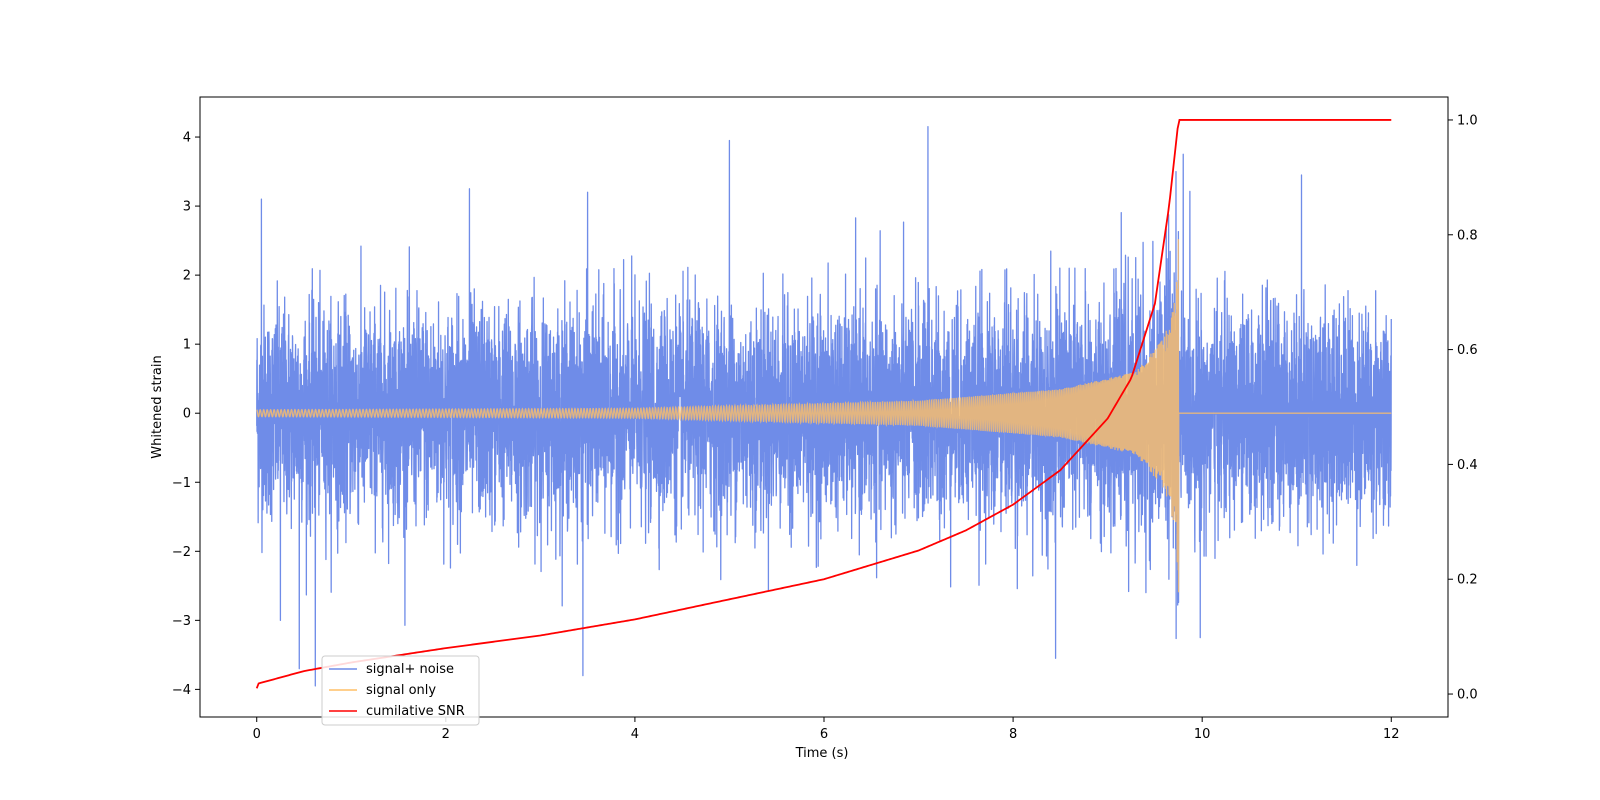 The height and width of the screenshot is (800, 1600). What do you see at coordinates (1467, 350) in the screenshot?
I see `y2-tick-label: 0.6` at bounding box center [1467, 350].